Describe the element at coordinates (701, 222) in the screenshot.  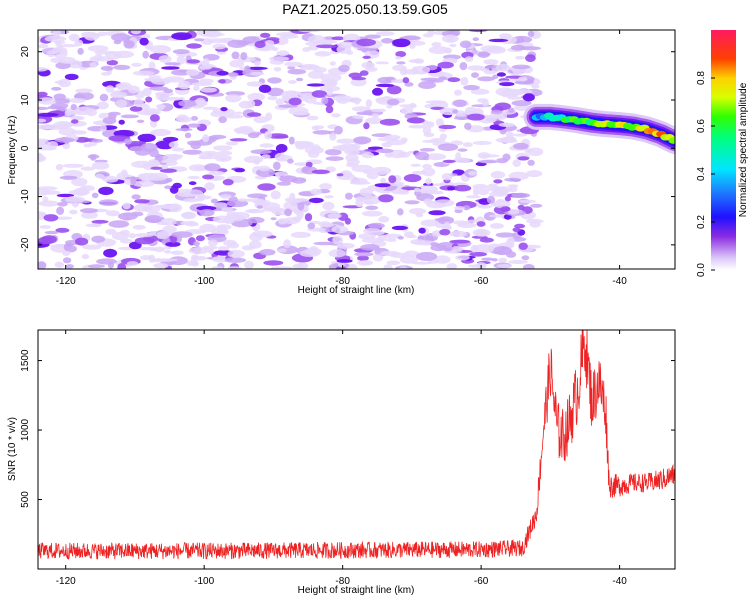
I see `colorbar-tick-label: 0.2` at that location.